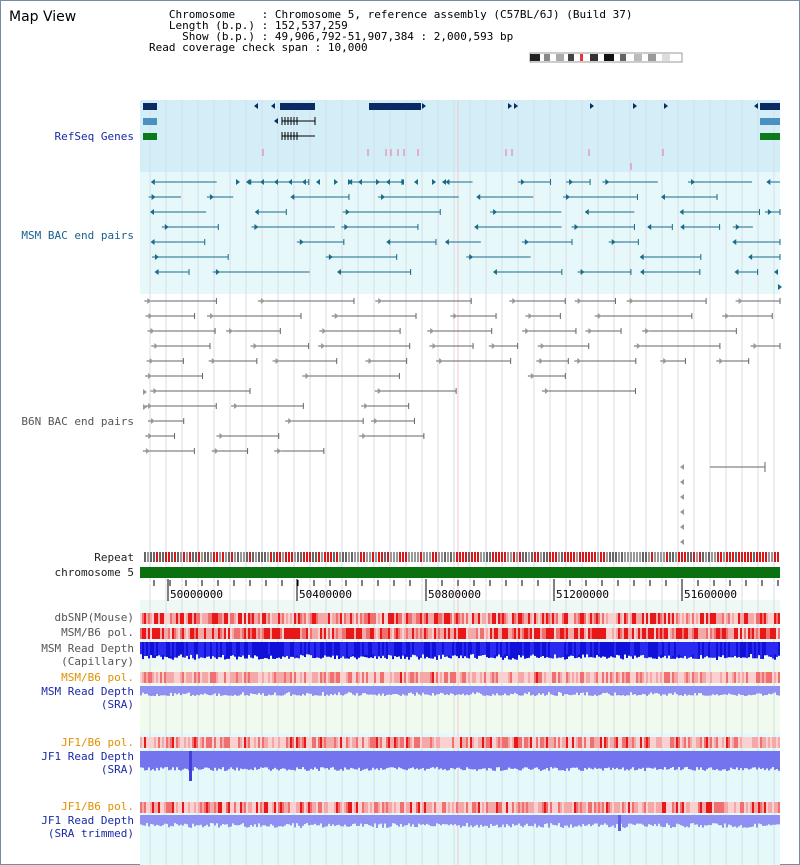  I want to click on axis-tick-label: 50400000, so click(325, 594).